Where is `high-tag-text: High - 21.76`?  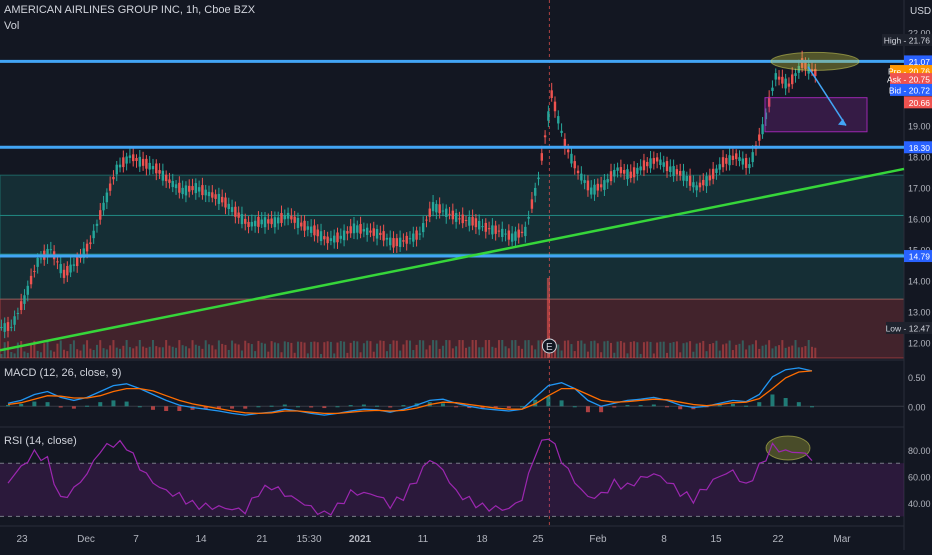
high-tag-text: High - 21.76 is located at coordinates (907, 41).